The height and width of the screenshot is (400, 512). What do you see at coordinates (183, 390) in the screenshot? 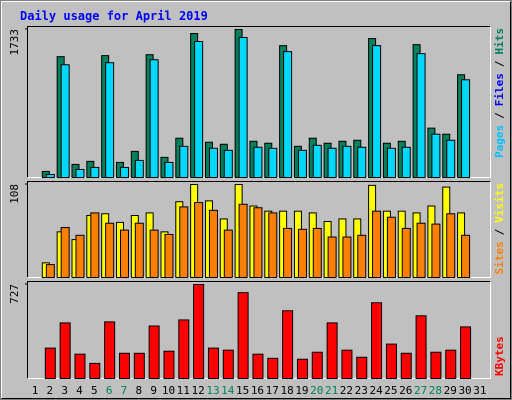
I see `x-tick-label: 11` at bounding box center [183, 390].